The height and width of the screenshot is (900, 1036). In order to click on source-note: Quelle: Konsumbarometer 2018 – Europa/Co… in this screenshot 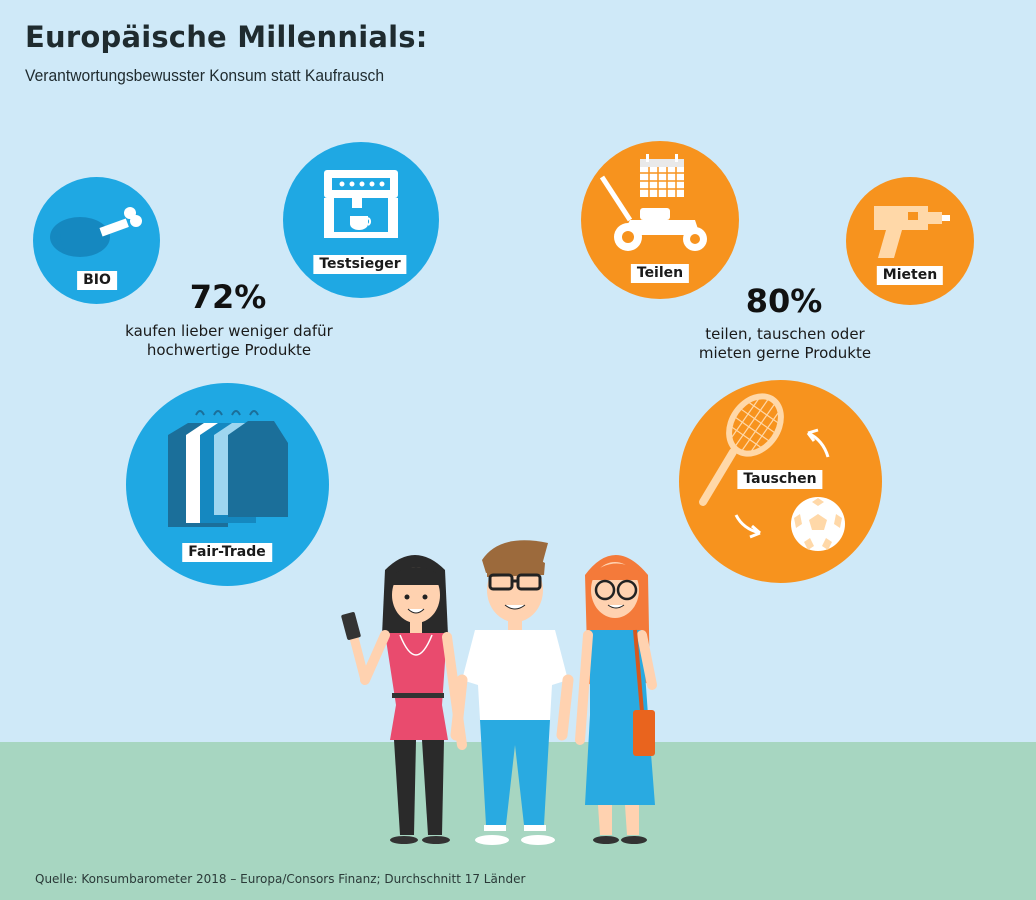, I will do `click(280, 879)`.